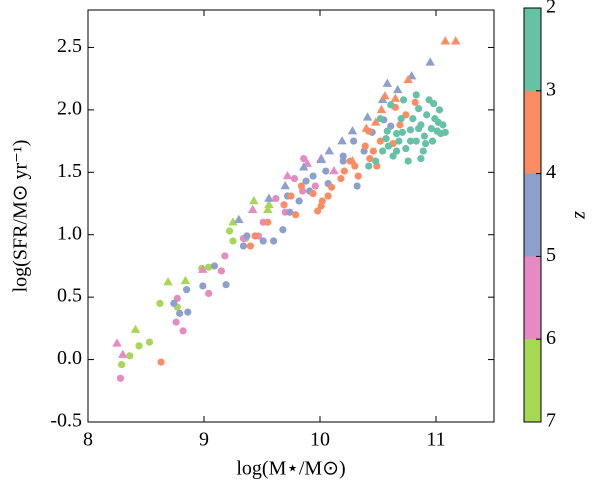  Describe the element at coordinates (551, 421) in the screenshot. I see `colorbar-tick-label: 7` at that location.